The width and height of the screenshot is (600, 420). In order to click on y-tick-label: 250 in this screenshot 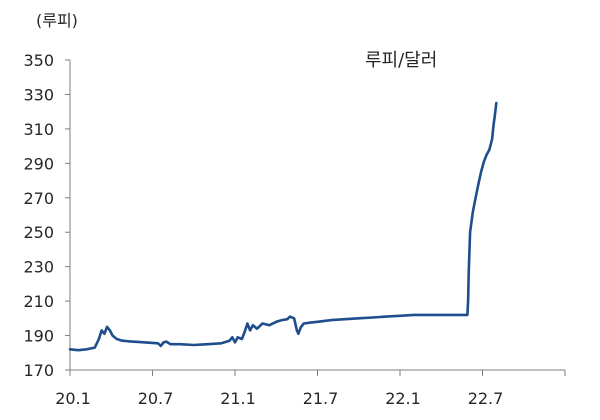, I will do `click(38, 232)`.